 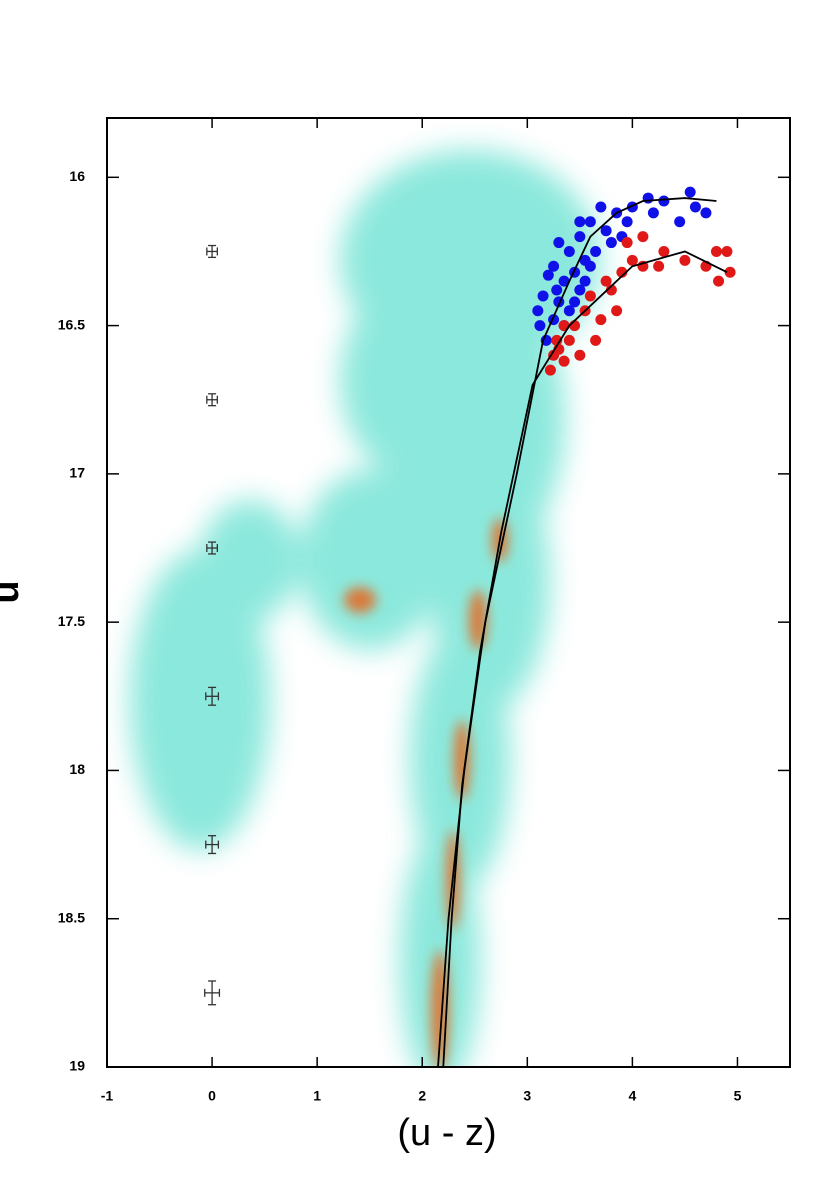 What do you see at coordinates (77, 1066) in the screenshot?
I see `y-tick-label: 19` at bounding box center [77, 1066].